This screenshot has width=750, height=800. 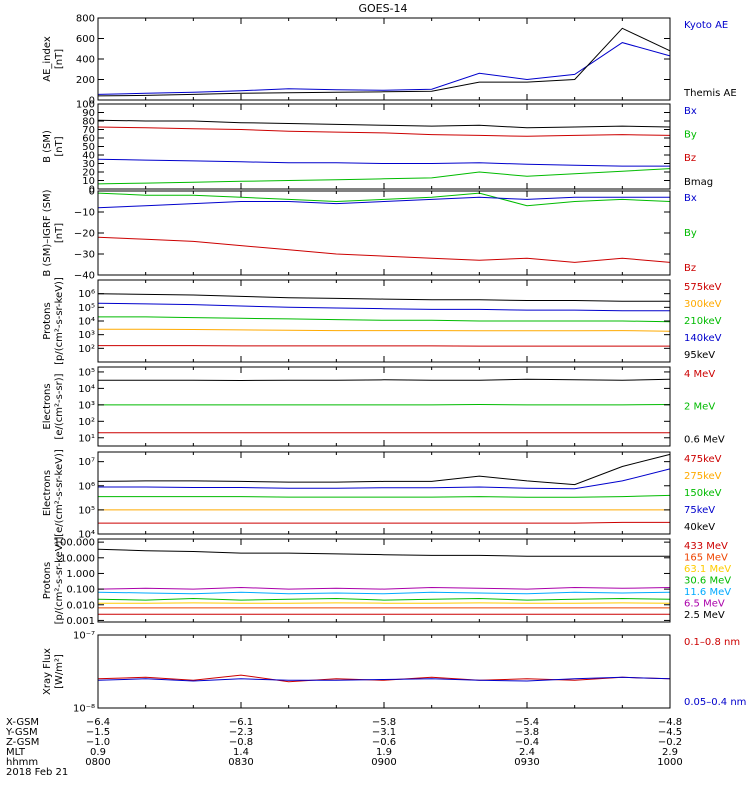 I want to click on legend-bigrf-1: By, so click(x=690, y=233).